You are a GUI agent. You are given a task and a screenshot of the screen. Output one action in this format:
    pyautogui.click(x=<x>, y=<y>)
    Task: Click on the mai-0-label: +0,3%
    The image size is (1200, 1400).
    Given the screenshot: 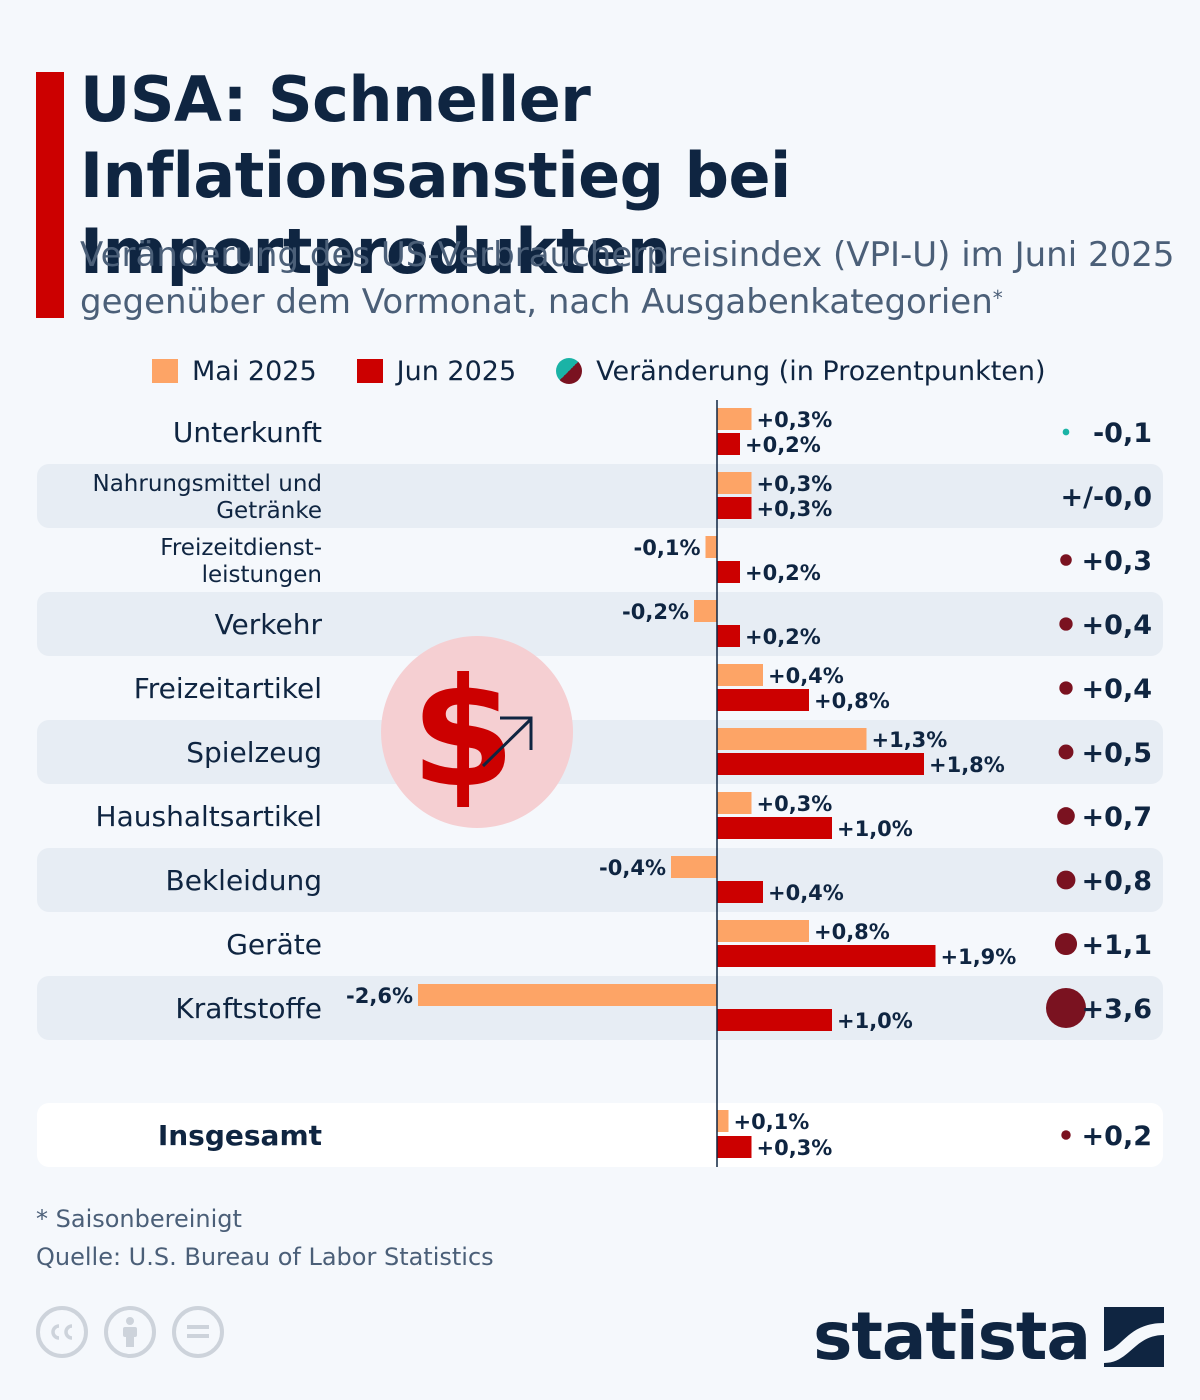 What is the action you would take?
    pyautogui.click(x=795, y=420)
    